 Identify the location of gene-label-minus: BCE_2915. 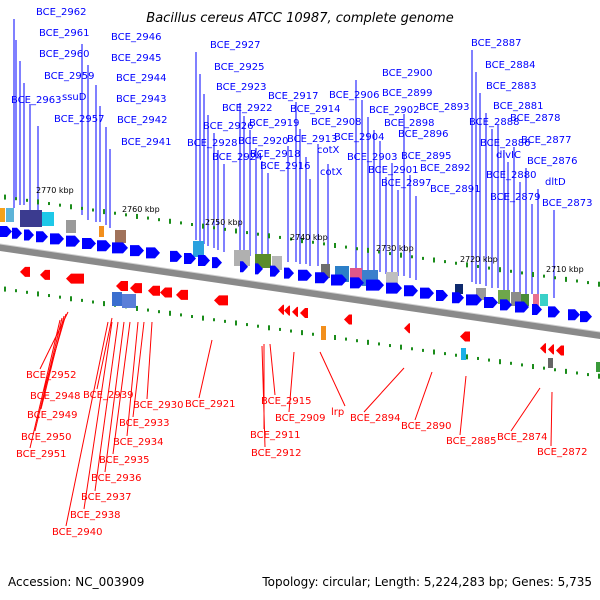
(286, 401).